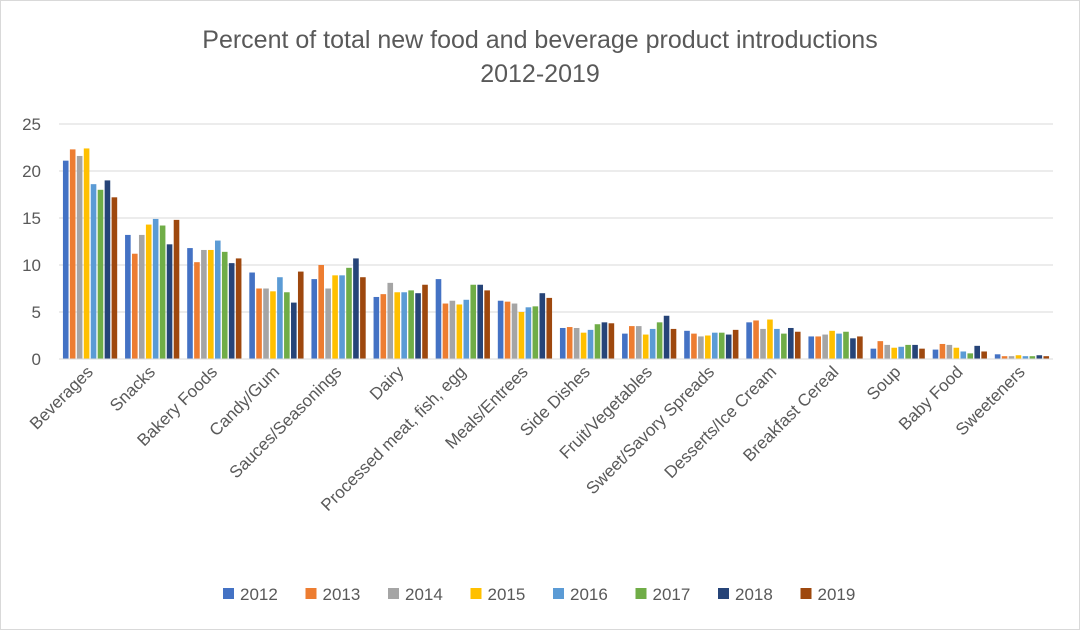  What do you see at coordinates (31, 242) in the screenshot?
I see `y-axis-ticks: 0 5 10 15 20 25` at bounding box center [31, 242].